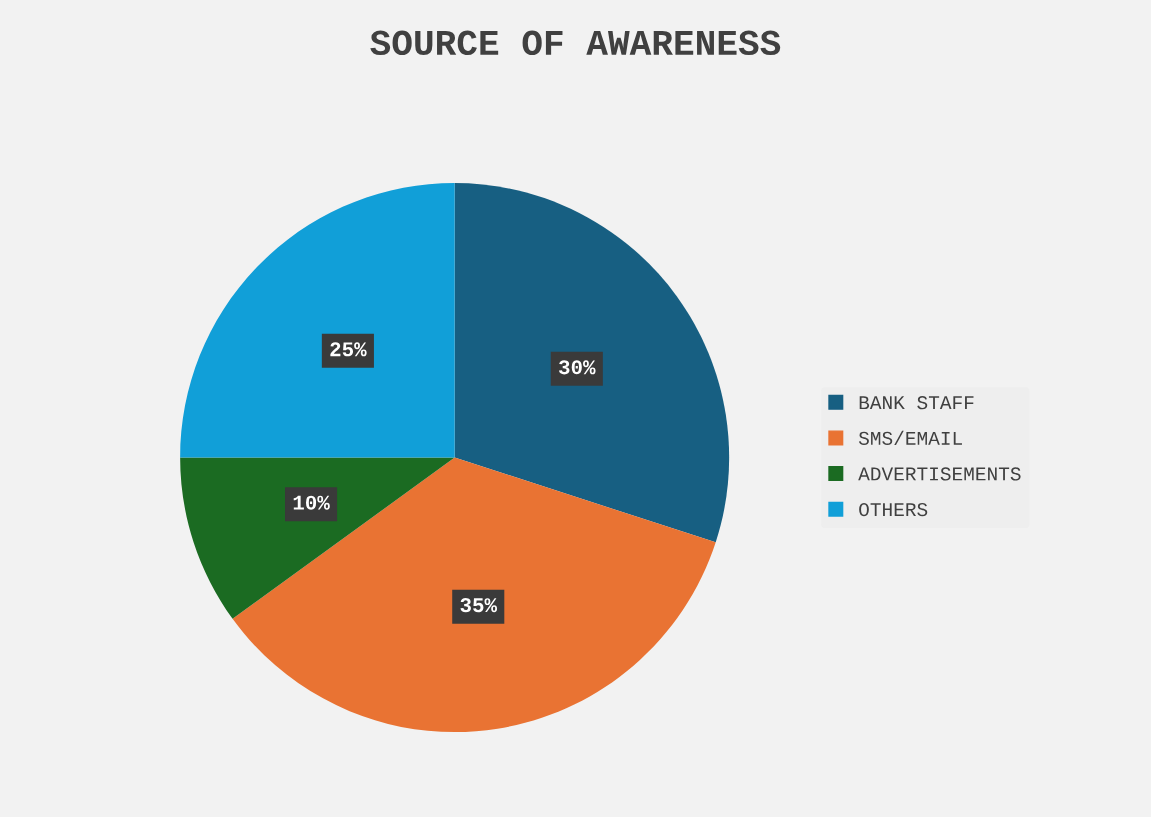 The width and height of the screenshot is (1151, 817). What do you see at coordinates (916, 403) in the screenshot?
I see `legend-label: BANK STAFF` at bounding box center [916, 403].